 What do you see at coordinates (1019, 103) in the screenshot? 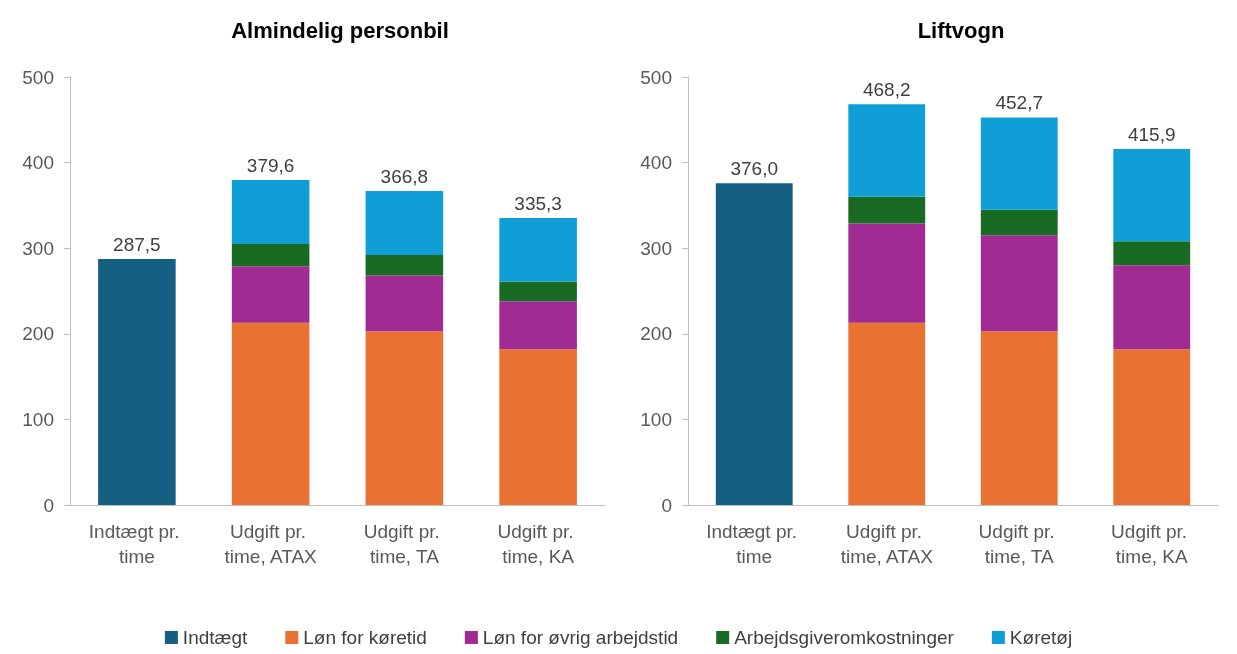
I see `total-label: 452,7` at bounding box center [1019, 103].